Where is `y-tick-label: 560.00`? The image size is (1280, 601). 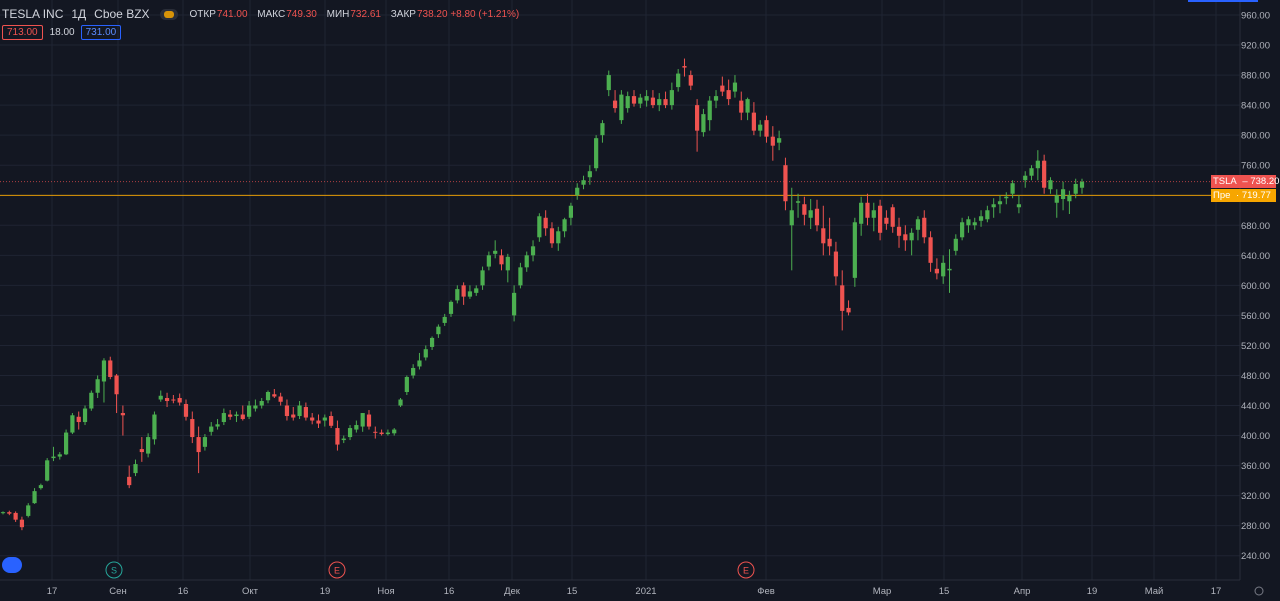 y-tick-label: 560.00 is located at coordinates (1255, 316).